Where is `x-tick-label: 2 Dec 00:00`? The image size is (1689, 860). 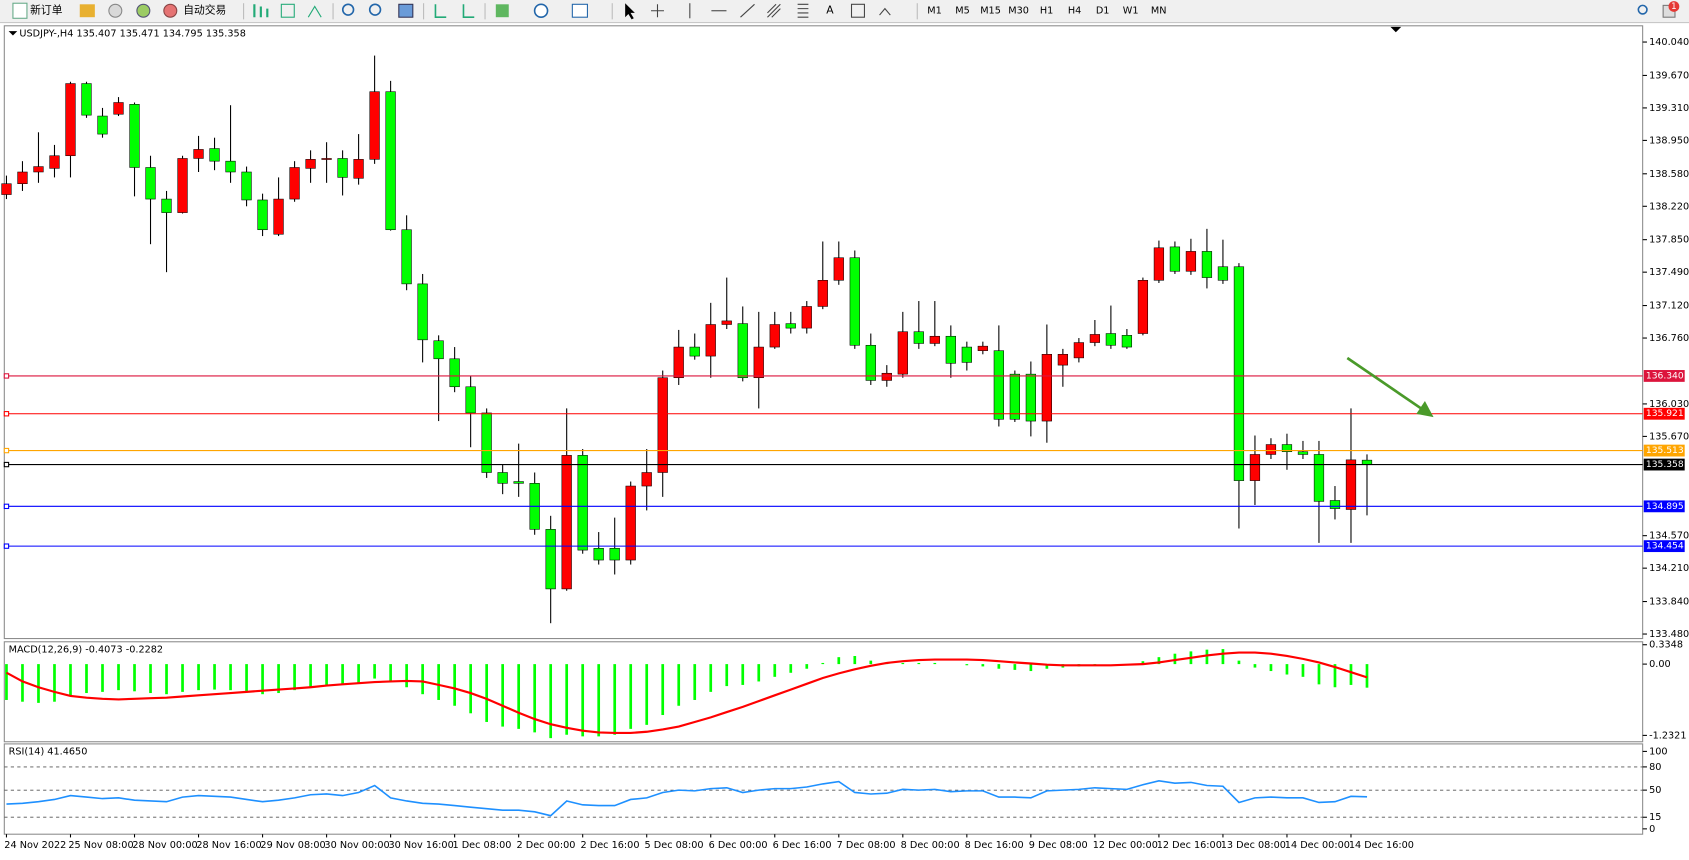 x-tick-label: 2 Dec 00:00 is located at coordinates (546, 845).